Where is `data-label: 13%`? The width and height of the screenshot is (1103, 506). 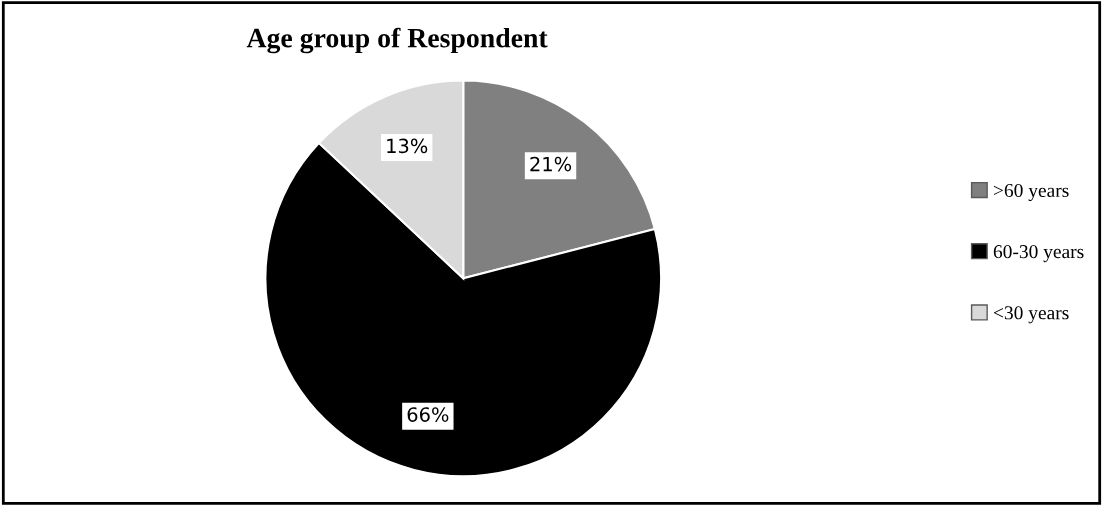
data-label: 13% is located at coordinates (407, 146).